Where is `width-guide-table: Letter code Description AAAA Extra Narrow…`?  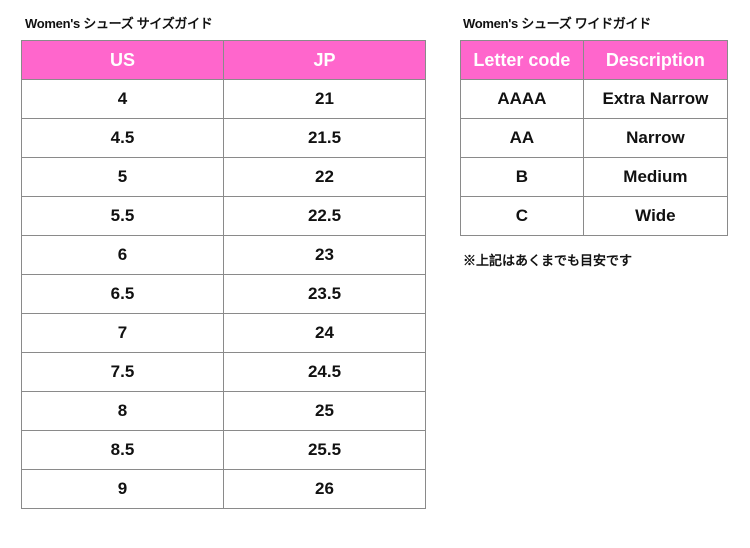 width-guide-table: Letter code Description AAAA Extra Narrow… is located at coordinates (594, 138).